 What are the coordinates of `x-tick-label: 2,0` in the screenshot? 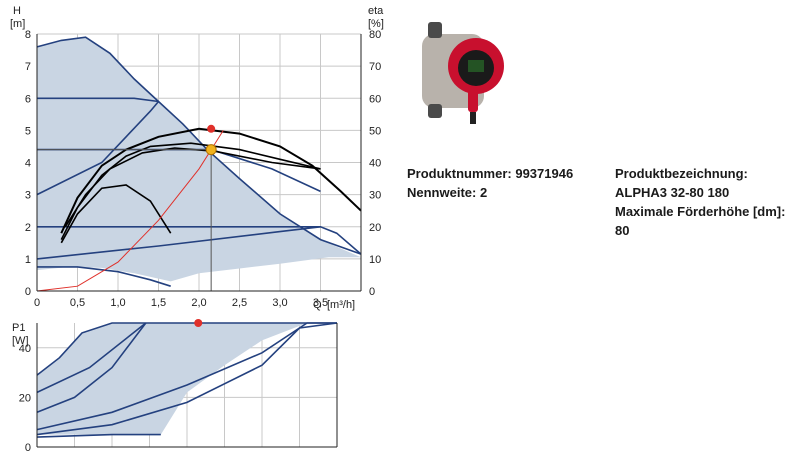 It's located at (198, 303).